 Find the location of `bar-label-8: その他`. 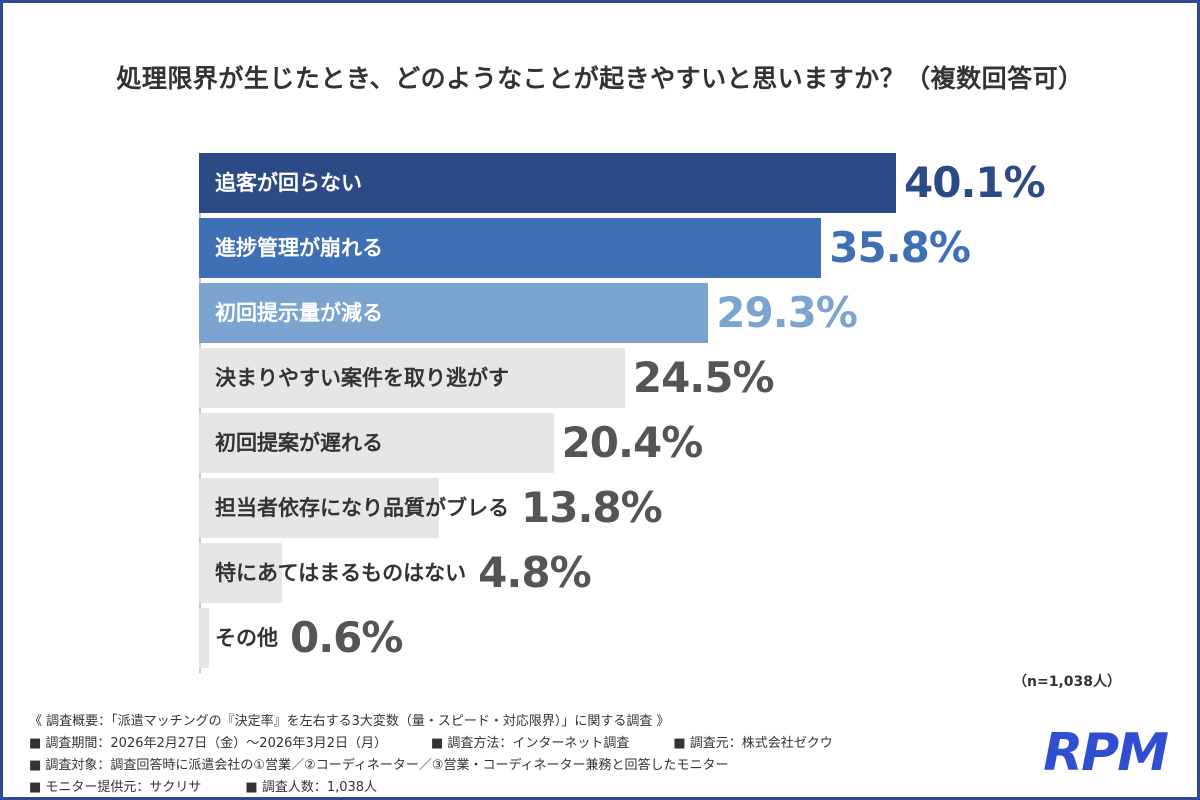

bar-label-8: その他 is located at coordinates (246, 638).